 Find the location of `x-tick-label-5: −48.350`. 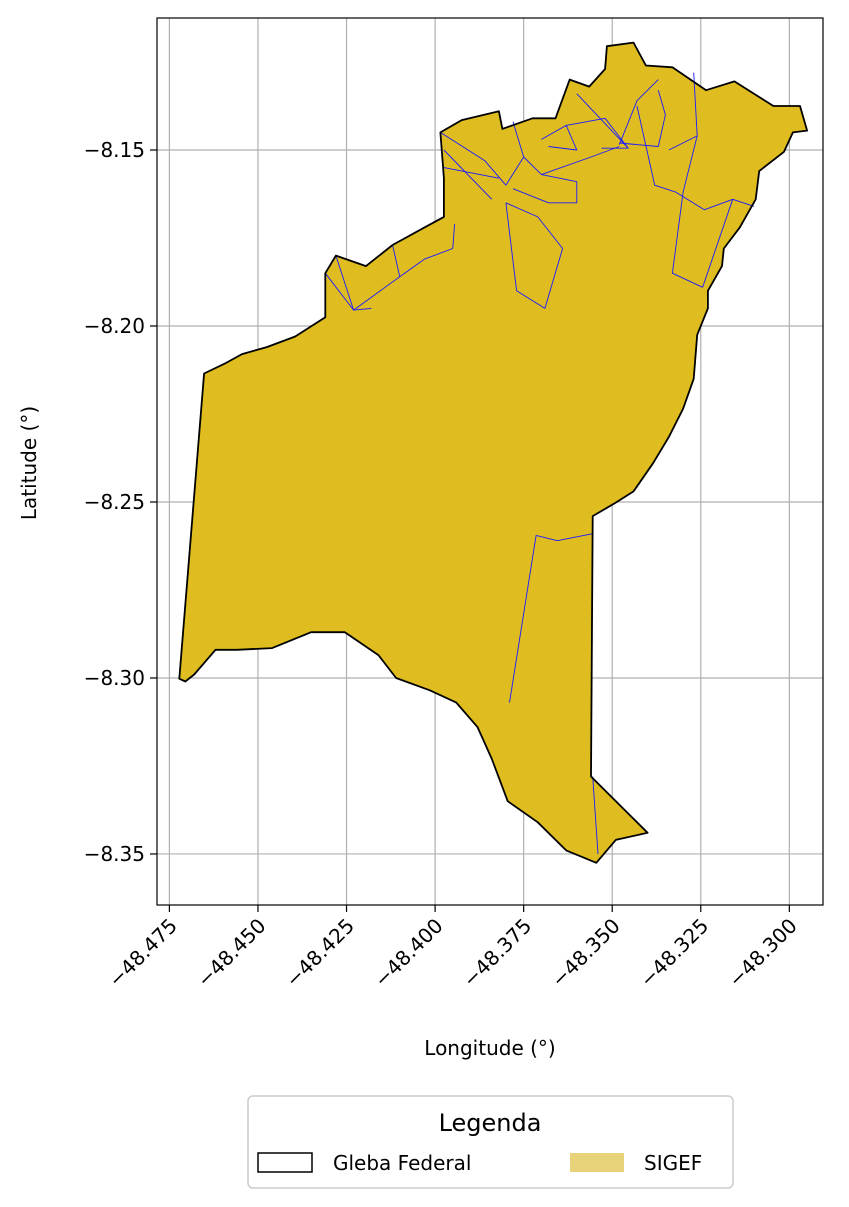

x-tick-label-5: −48.350 is located at coordinates (585, 953).